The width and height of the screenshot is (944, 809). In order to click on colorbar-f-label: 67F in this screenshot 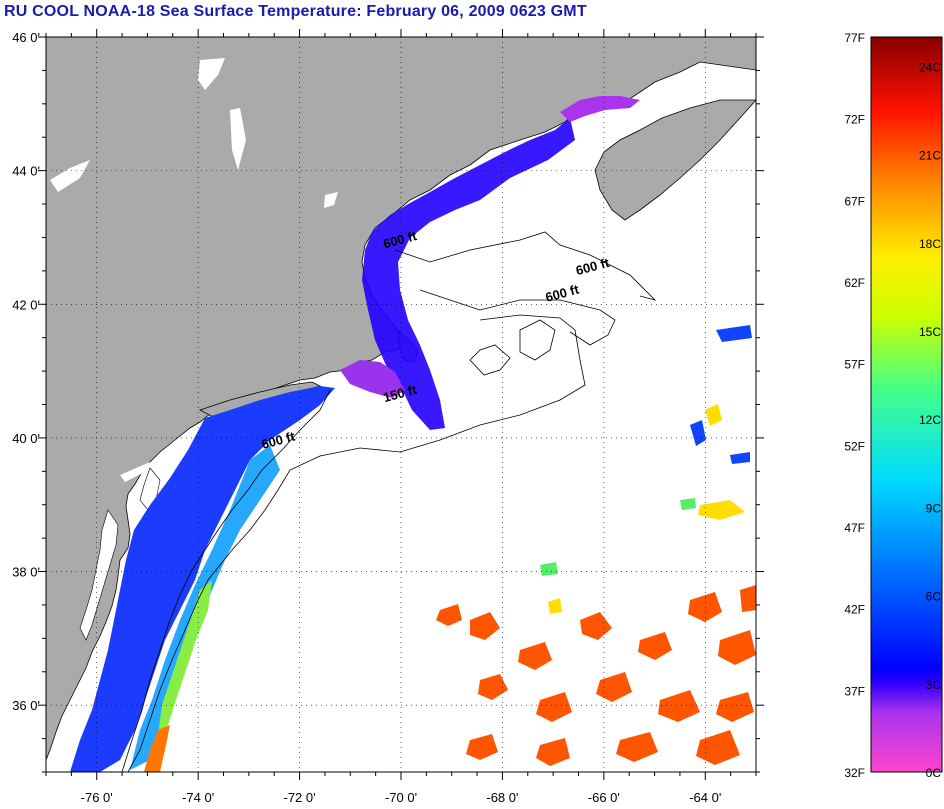, I will do `click(854, 201)`.